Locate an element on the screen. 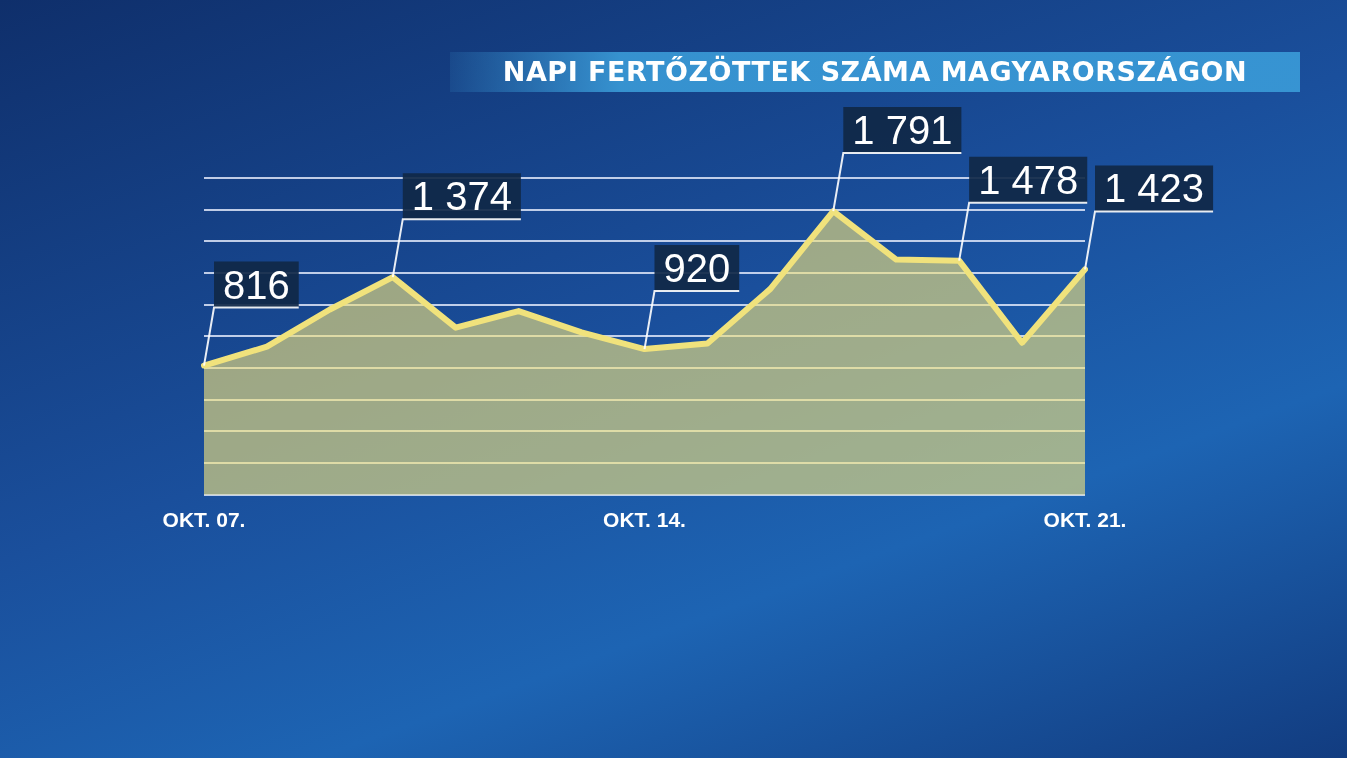 The image size is (1347, 758). data-label: 1 791 is located at coordinates (902, 130).